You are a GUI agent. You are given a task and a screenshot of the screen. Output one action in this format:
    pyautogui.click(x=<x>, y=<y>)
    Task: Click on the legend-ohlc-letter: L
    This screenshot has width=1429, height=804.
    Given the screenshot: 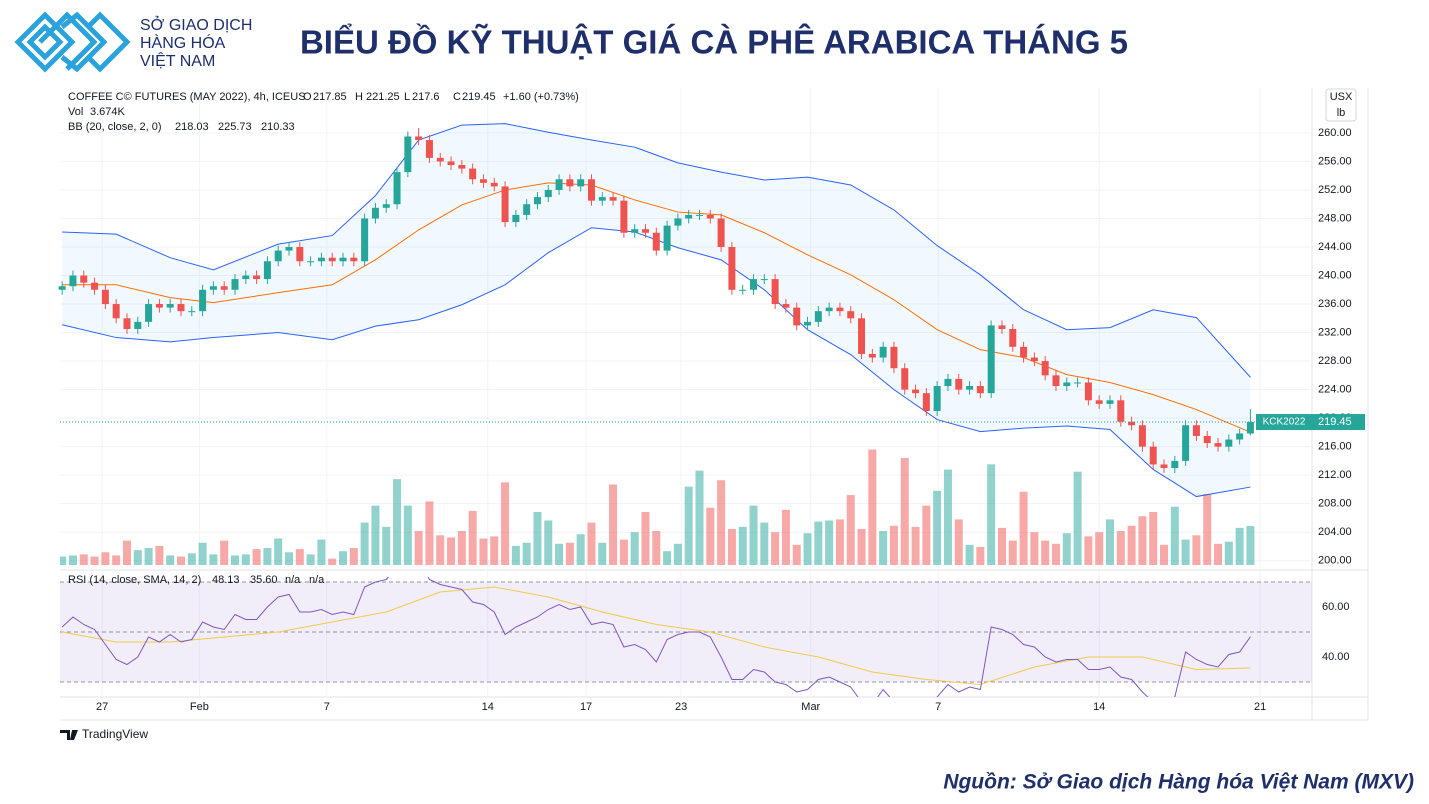 What is the action you would take?
    pyautogui.click(x=407, y=97)
    